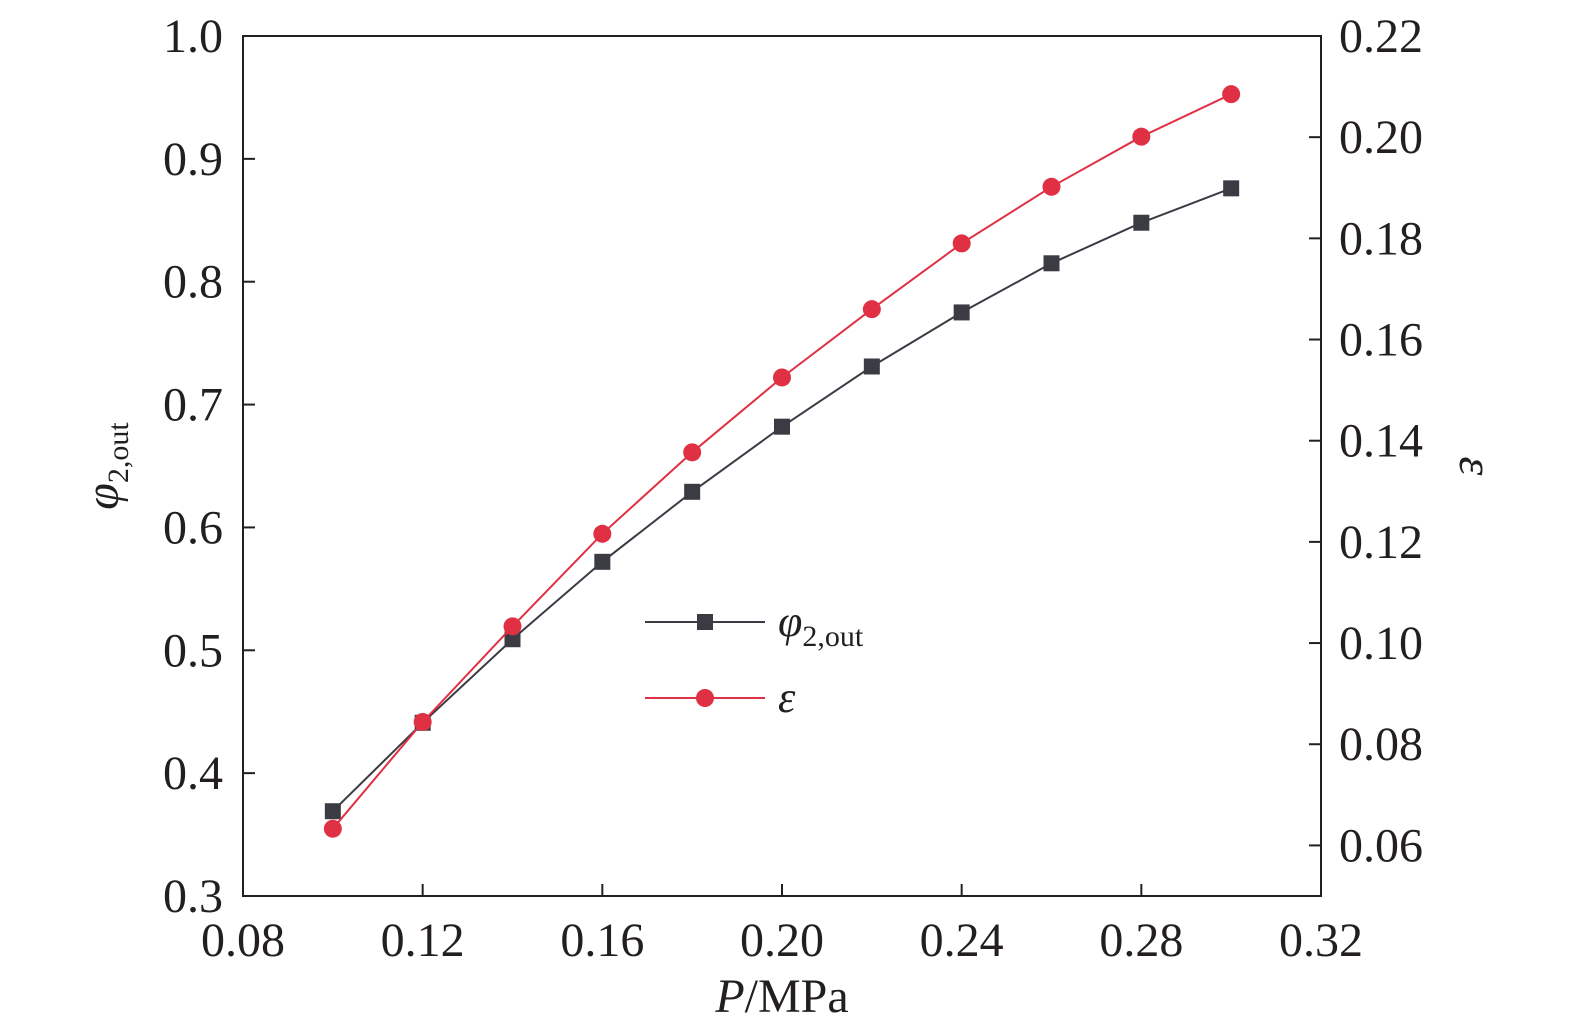  I want to click on y-left-axis-ticks: 0.3 0.4 0.5 0.6 0.7 0.8 0.9 1.0, so click(209, 466).